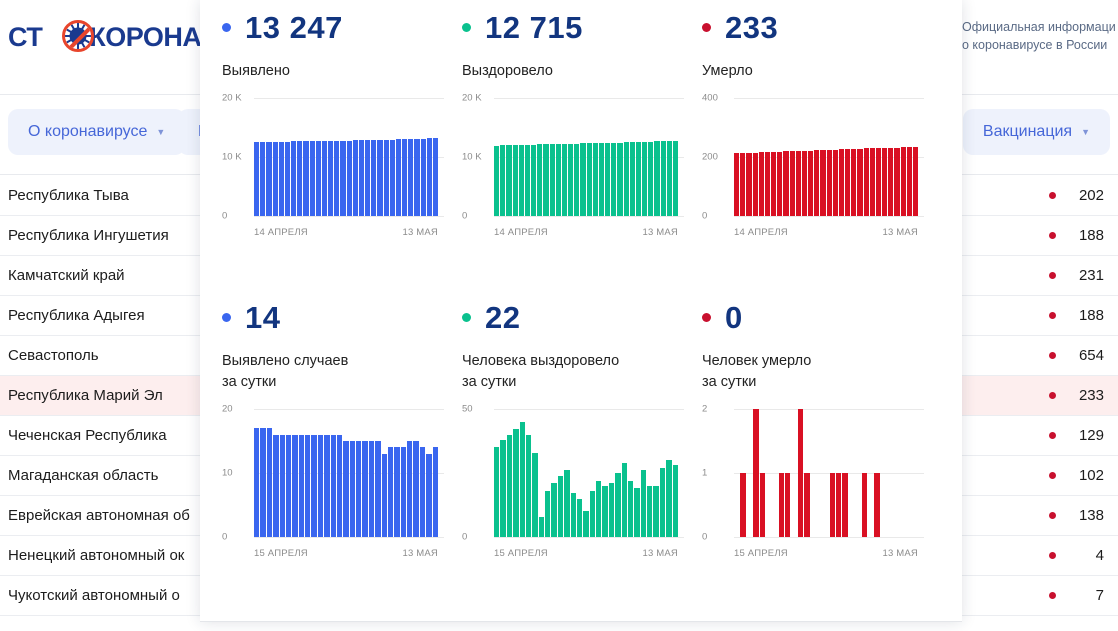 The width and height of the screenshot is (1118, 631). What do you see at coordinates (285, 371) in the screenshot?
I see `stat-label: Выявлено случаев за сутки` at bounding box center [285, 371].